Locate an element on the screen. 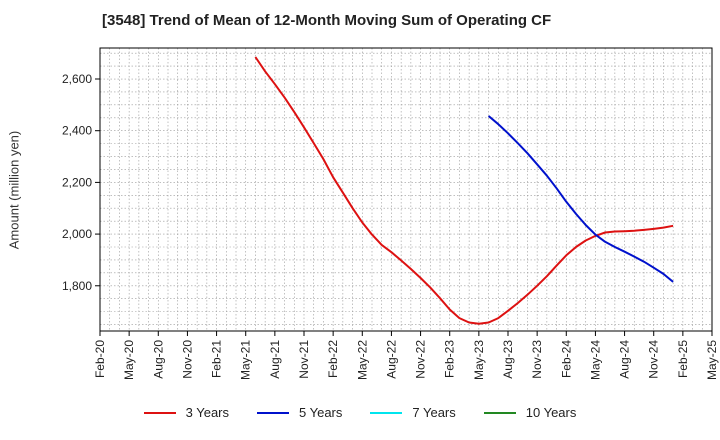 The height and width of the screenshot is (440, 720). y-tick-label: 1,800 is located at coordinates (77, 286).